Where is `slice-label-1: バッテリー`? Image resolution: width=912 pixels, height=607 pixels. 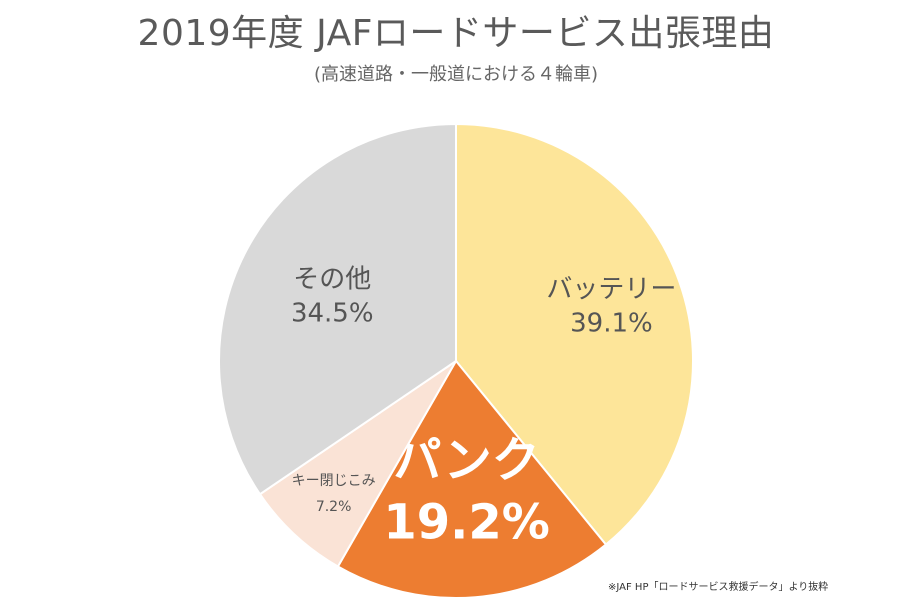 slice-label-1: バッテリー is located at coordinates (611, 290).